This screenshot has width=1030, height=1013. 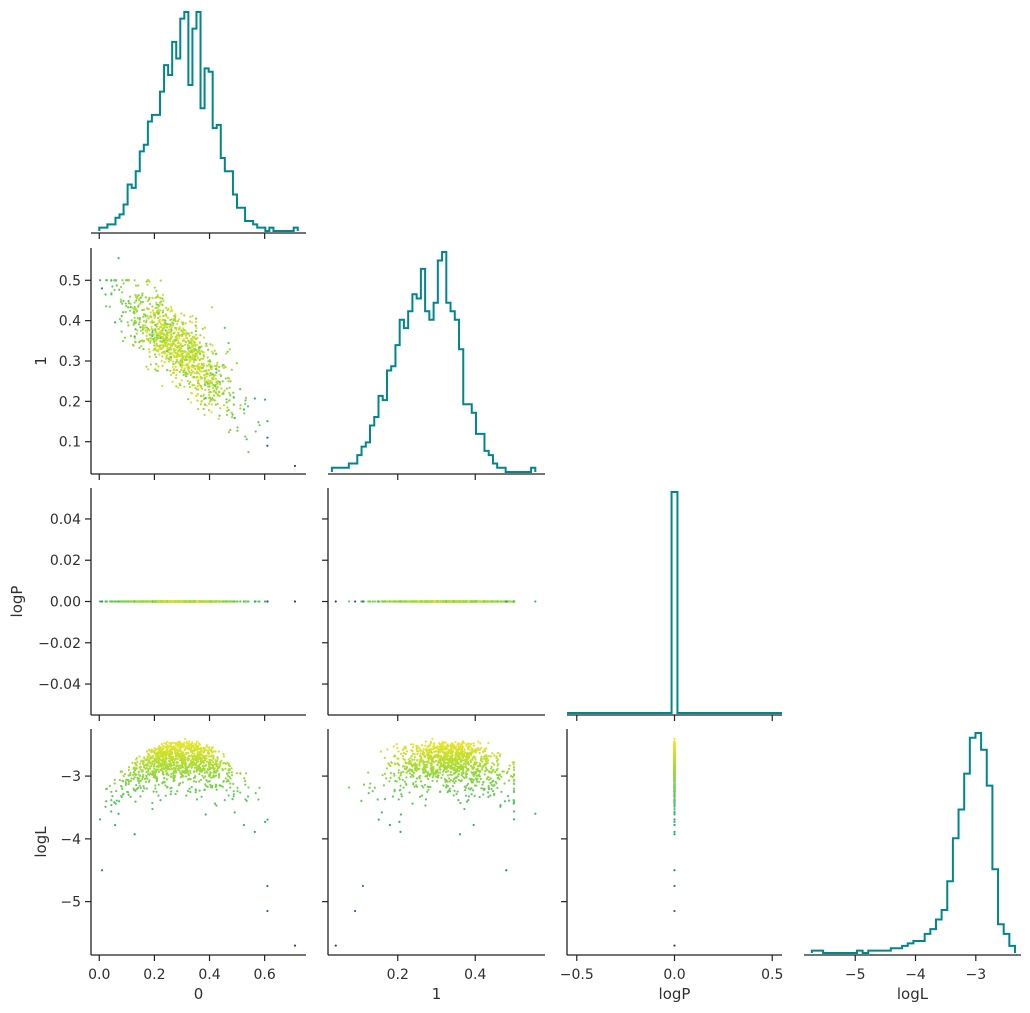 What do you see at coordinates (41, 361) in the screenshot?
I see `y-axis-label-1: 1` at bounding box center [41, 361].